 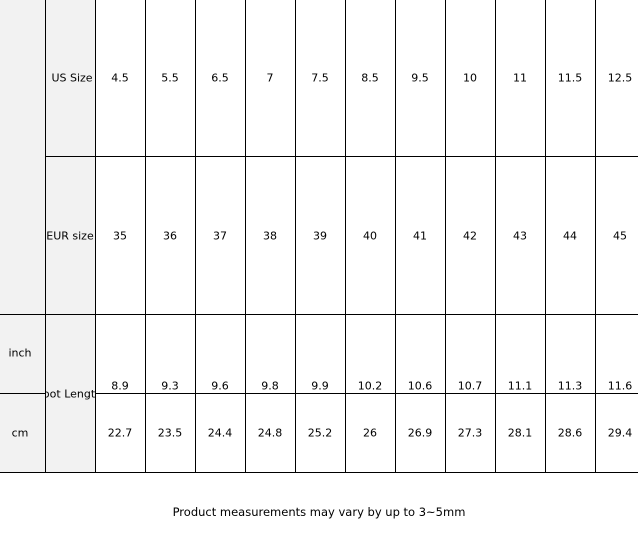 What do you see at coordinates (320, 236) in the screenshot?
I see `table-cell: 39` at bounding box center [320, 236].